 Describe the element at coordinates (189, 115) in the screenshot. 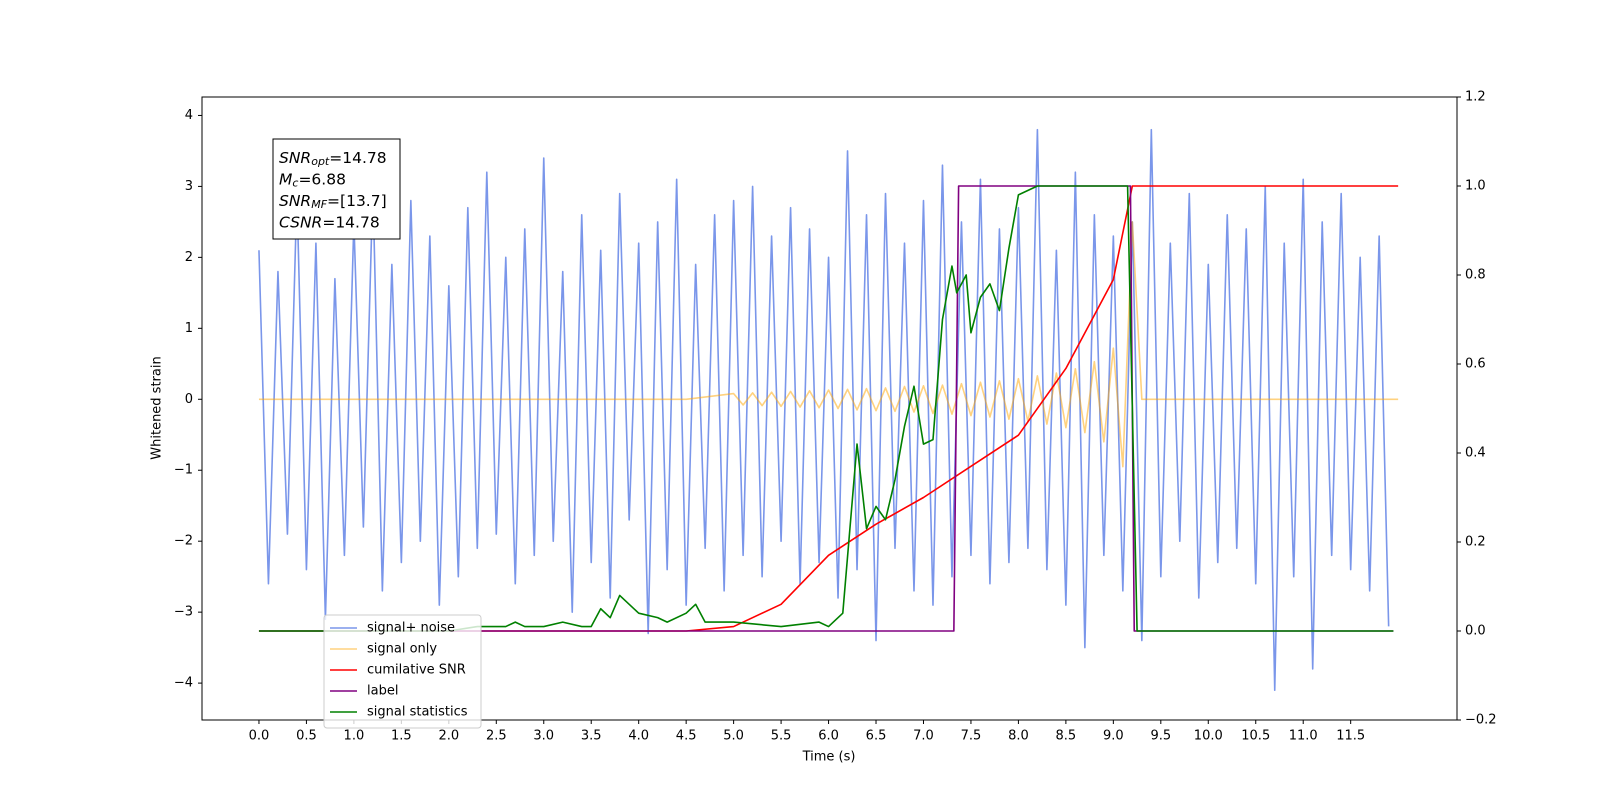

I see `y-tick-label: 4` at that location.